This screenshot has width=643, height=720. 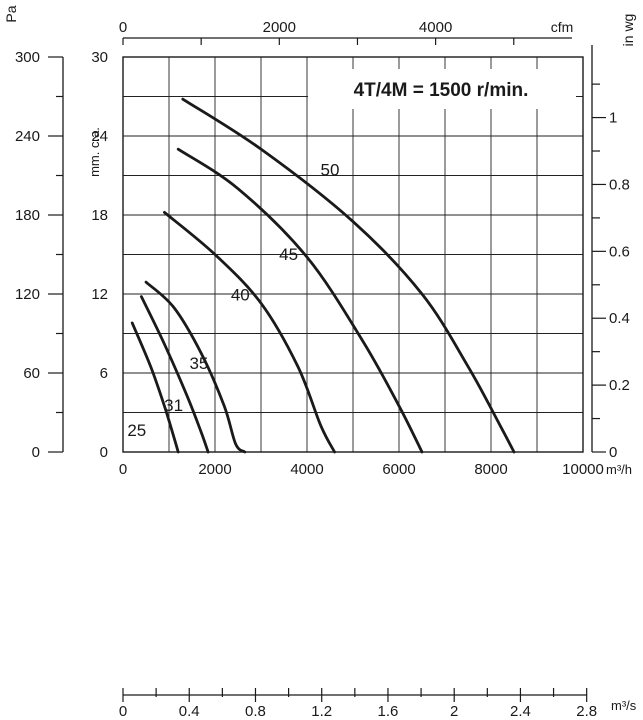 I want to click on x-tick-label: 2000, so click(x=214, y=469).